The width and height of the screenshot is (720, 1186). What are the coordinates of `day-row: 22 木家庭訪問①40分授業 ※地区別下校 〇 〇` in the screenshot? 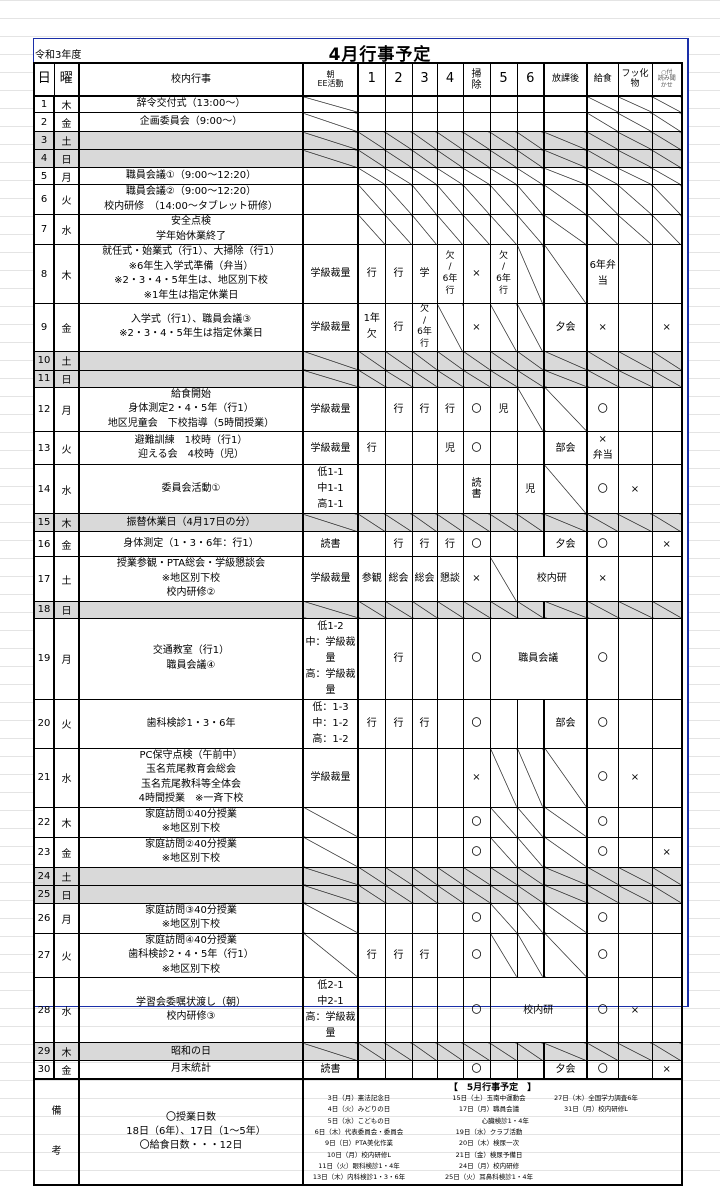 It's located at (358, 822).